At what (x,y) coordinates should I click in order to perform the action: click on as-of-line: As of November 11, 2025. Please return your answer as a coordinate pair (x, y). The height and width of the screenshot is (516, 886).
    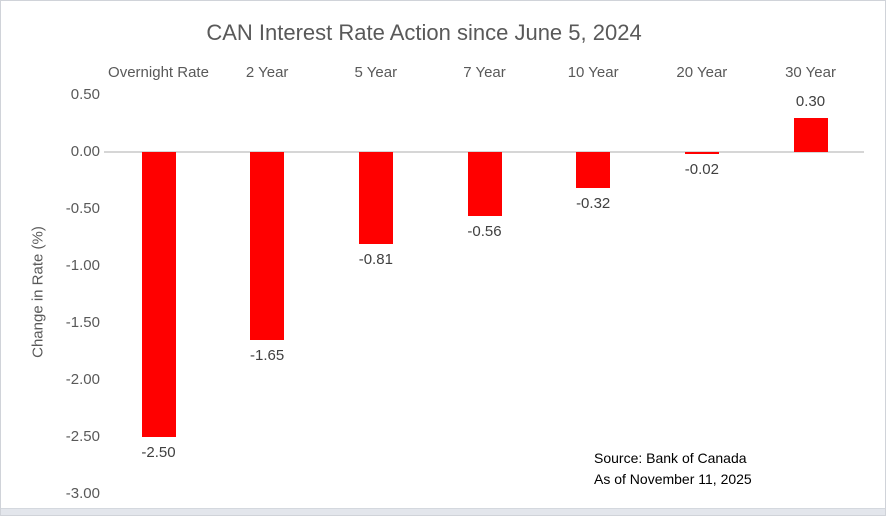
    Looking at the image, I should click on (673, 479).